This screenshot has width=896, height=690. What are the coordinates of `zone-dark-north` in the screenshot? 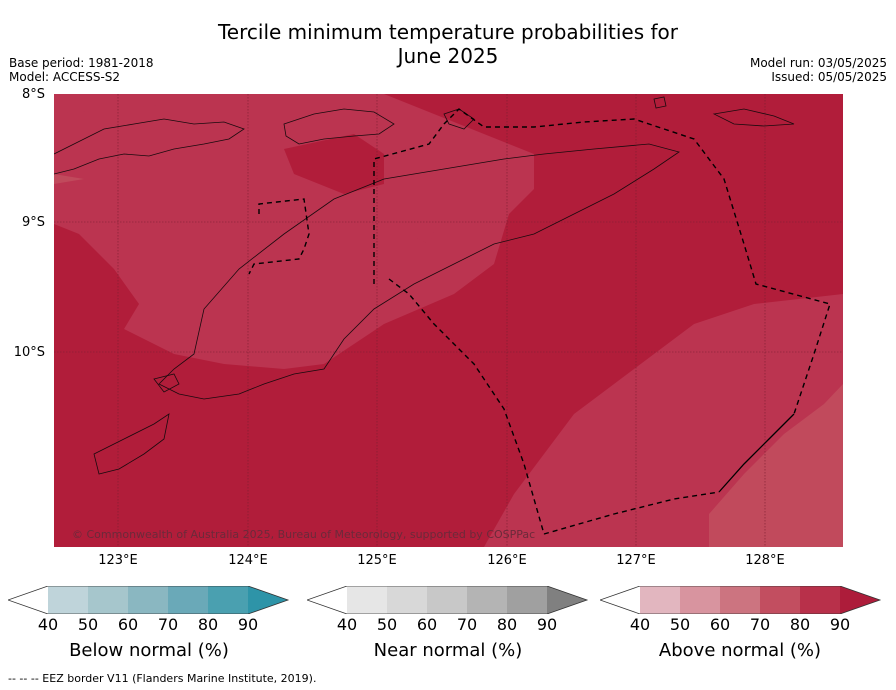 It's located at (334, 164).